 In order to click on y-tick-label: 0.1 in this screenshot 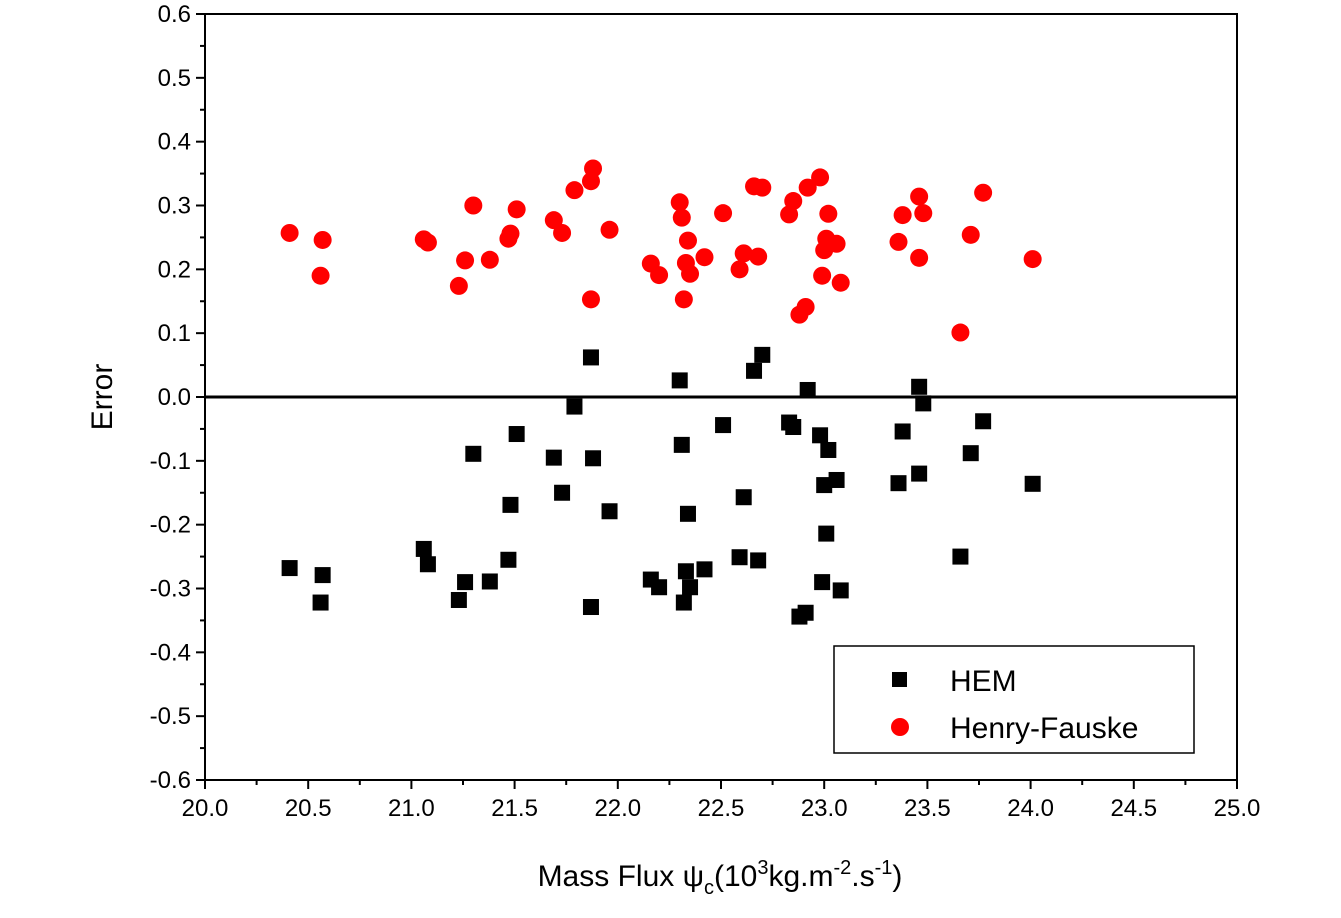, I will do `click(174, 333)`.